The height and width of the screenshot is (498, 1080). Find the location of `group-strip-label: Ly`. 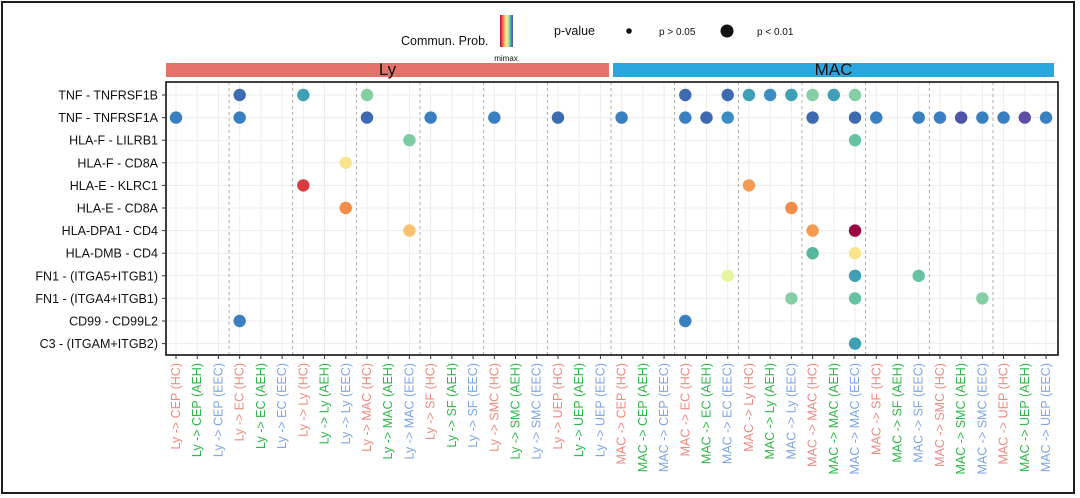

group-strip-label: Ly is located at coordinates (388, 69).